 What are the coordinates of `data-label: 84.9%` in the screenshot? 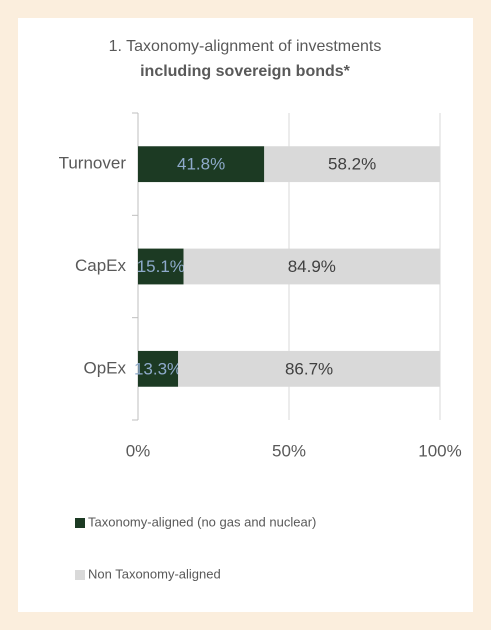 It's located at (312, 266).